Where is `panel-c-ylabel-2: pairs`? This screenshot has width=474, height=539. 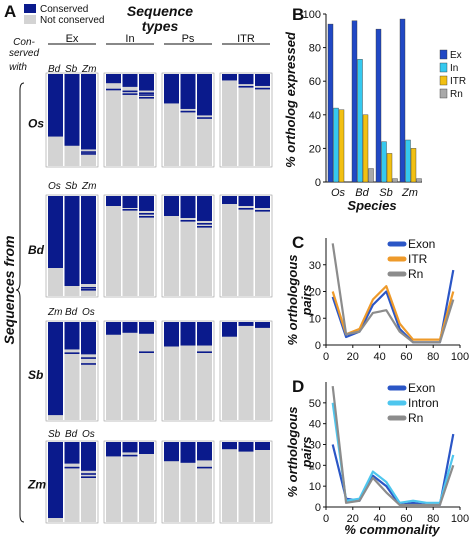 panel-c-ylabel-2: pairs is located at coordinates (306, 300).